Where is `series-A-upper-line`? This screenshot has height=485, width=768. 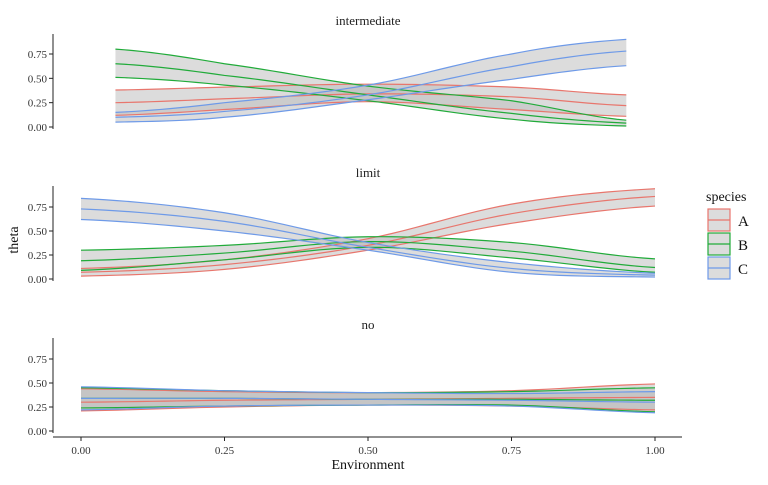 series-A-upper-line is located at coordinates (371, 89).